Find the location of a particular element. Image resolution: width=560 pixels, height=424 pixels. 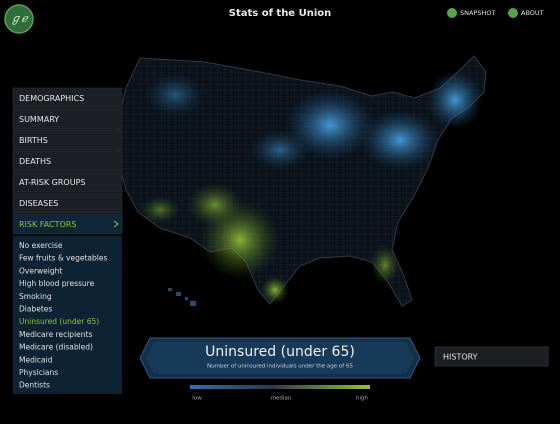

submenu-panel is located at coordinates (67, 315).